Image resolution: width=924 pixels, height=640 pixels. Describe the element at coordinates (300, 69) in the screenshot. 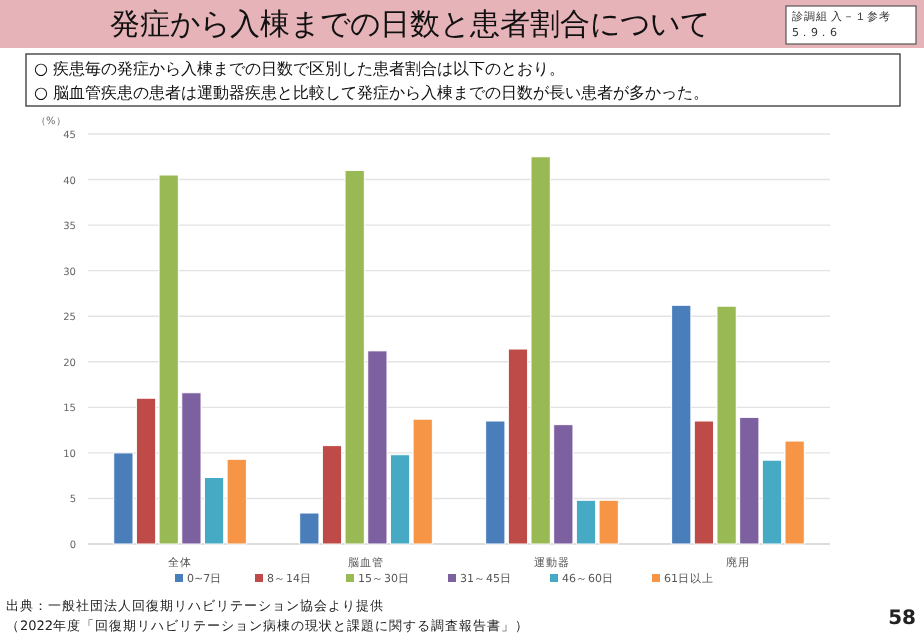

I see `text: ○ 疾患毎の発症から入棟までの日数で区別した患者割合は以下のとおり。` at that location.